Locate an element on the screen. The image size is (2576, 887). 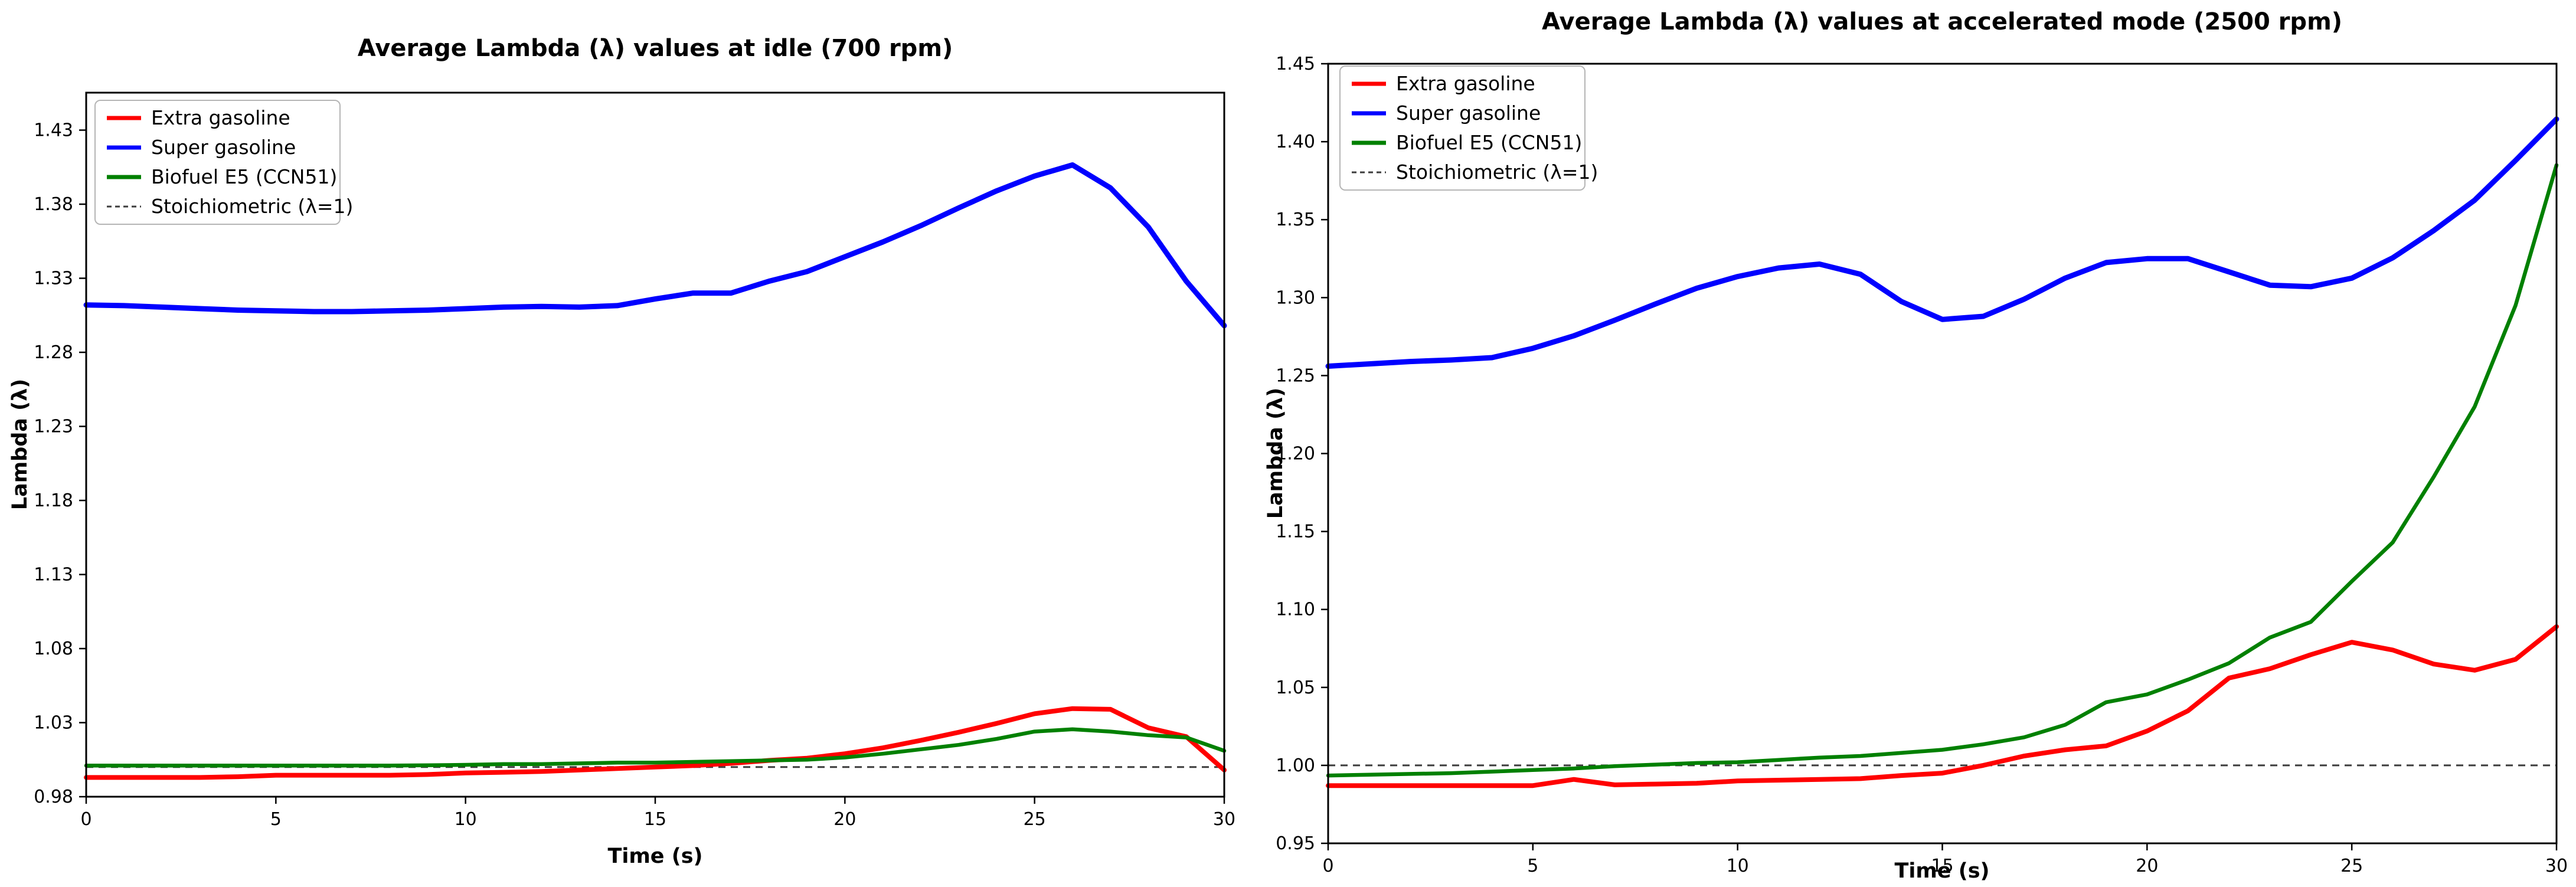
y-tick-label: 1.15 is located at coordinates (1295, 532).